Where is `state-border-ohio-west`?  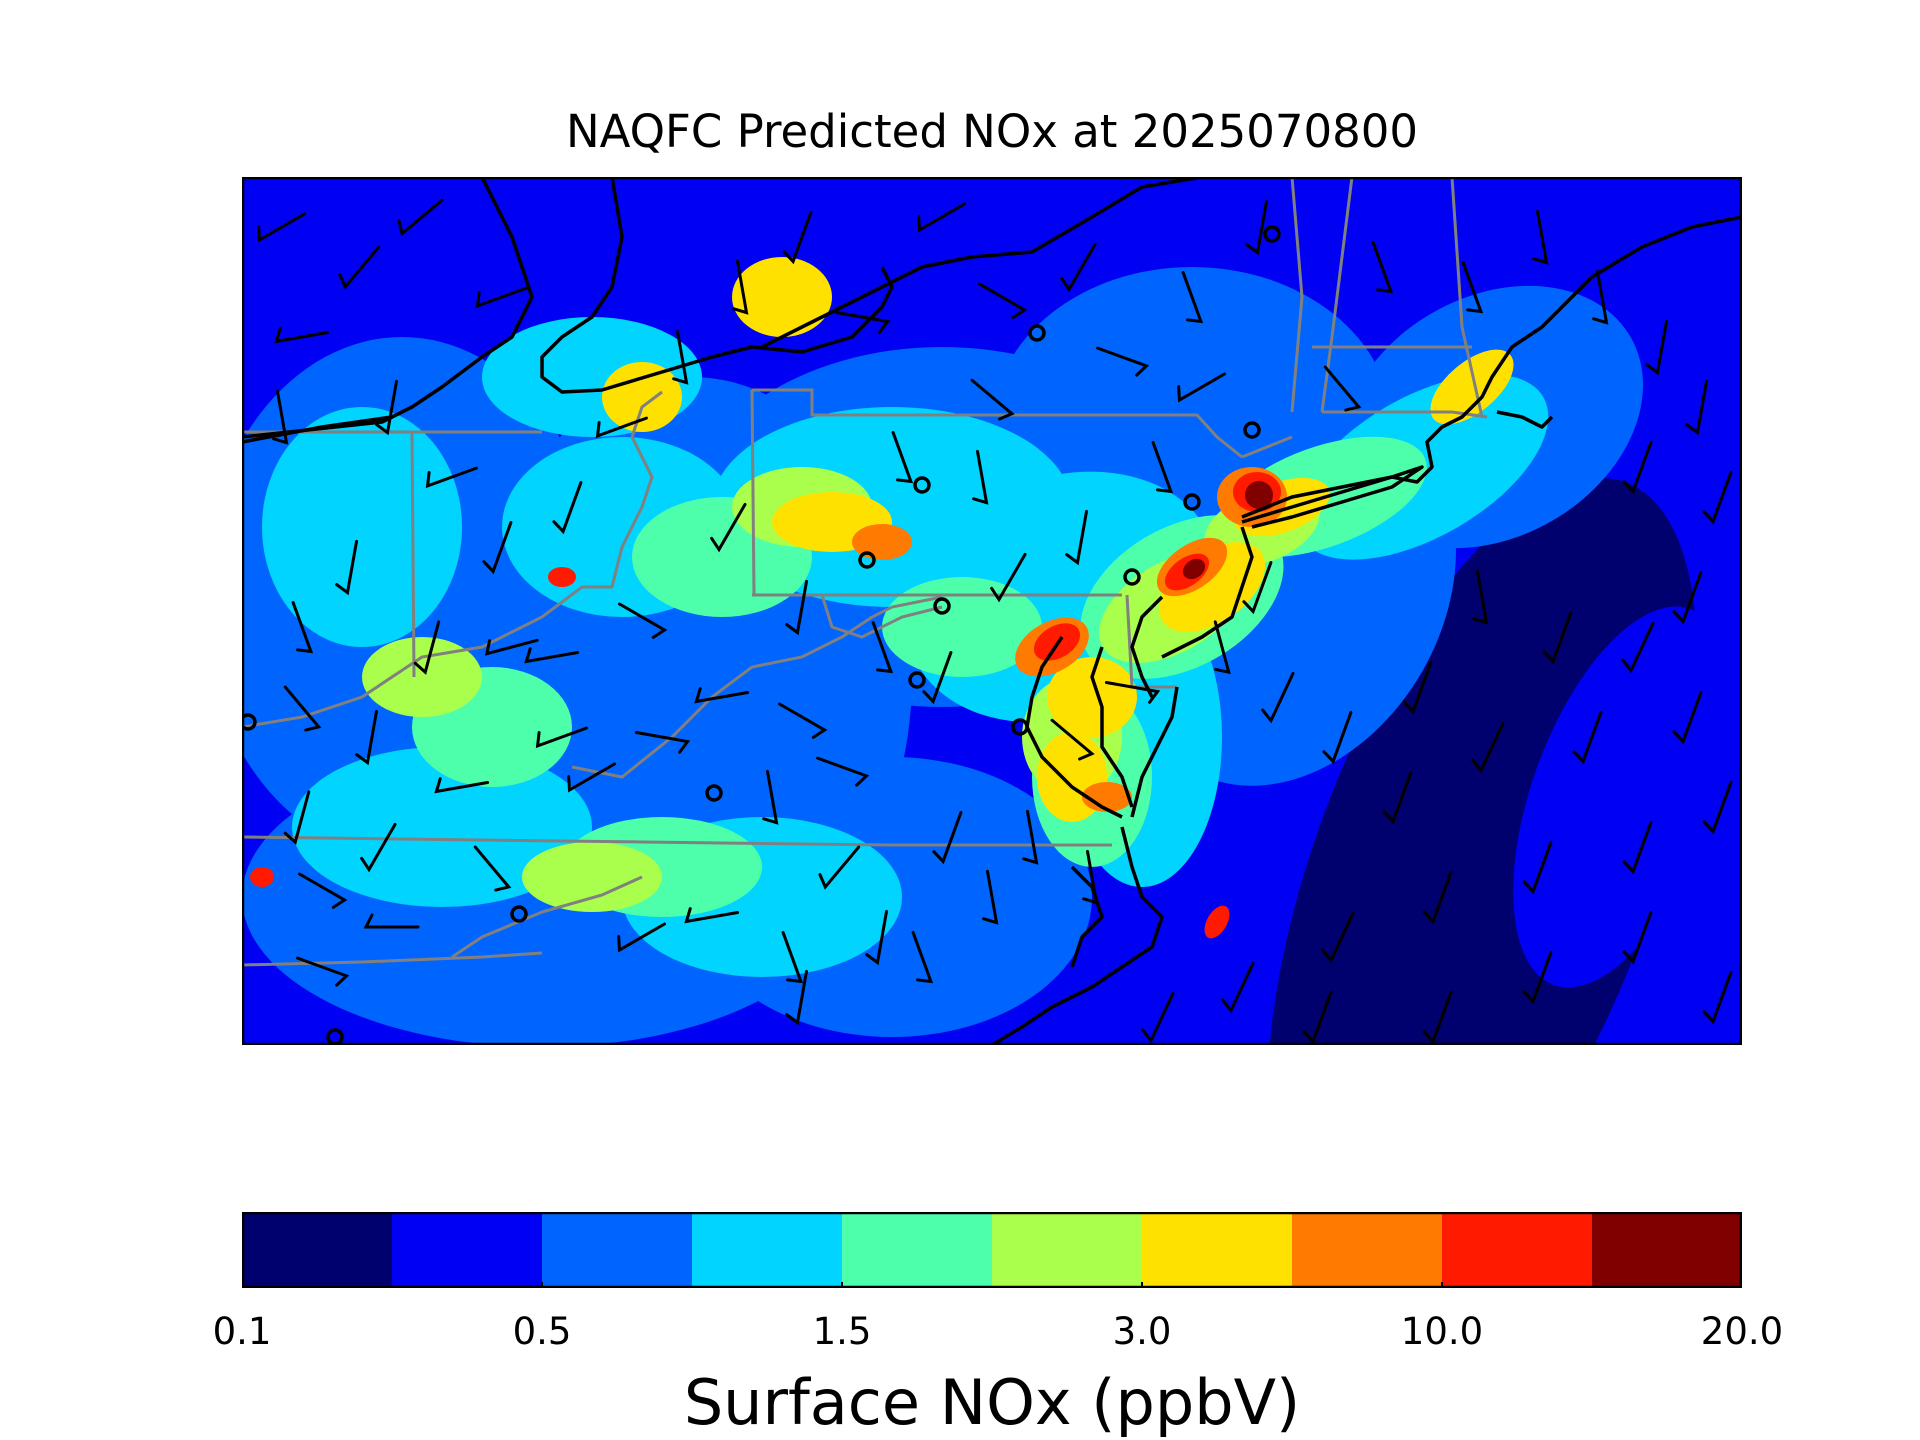 state-border-ohio-west is located at coordinates (413, 554).